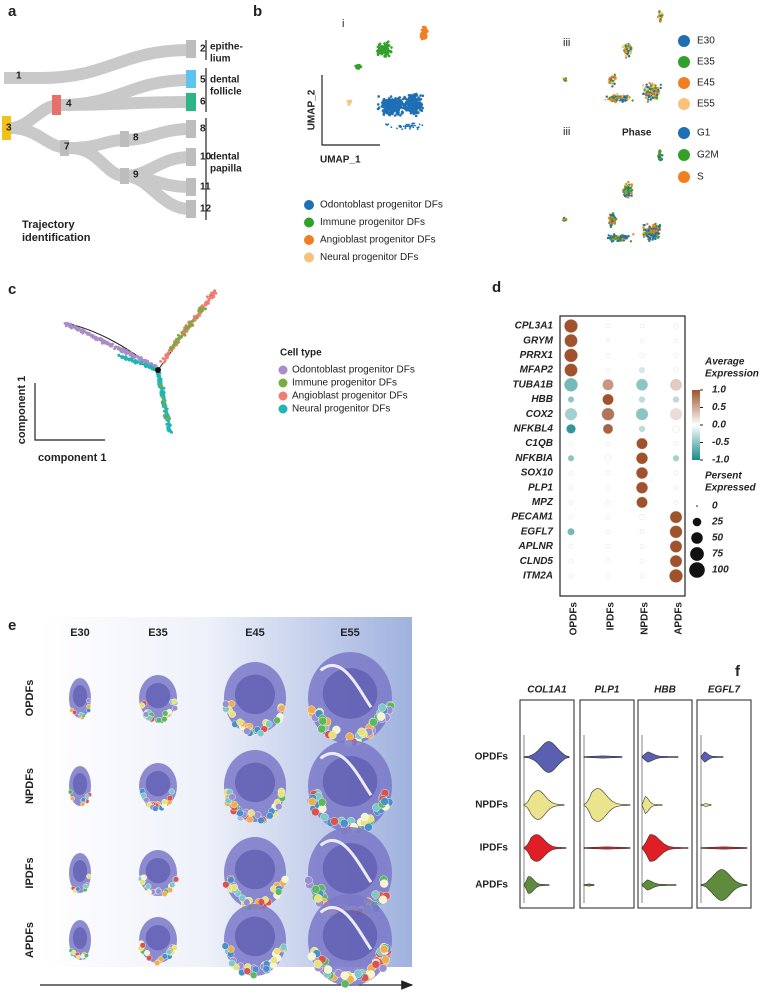 The width and height of the screenshot is (763, 998). Describe the element at coordinates (720, 570) in the screenshot. I see `size-tick-label: 100` at that location.